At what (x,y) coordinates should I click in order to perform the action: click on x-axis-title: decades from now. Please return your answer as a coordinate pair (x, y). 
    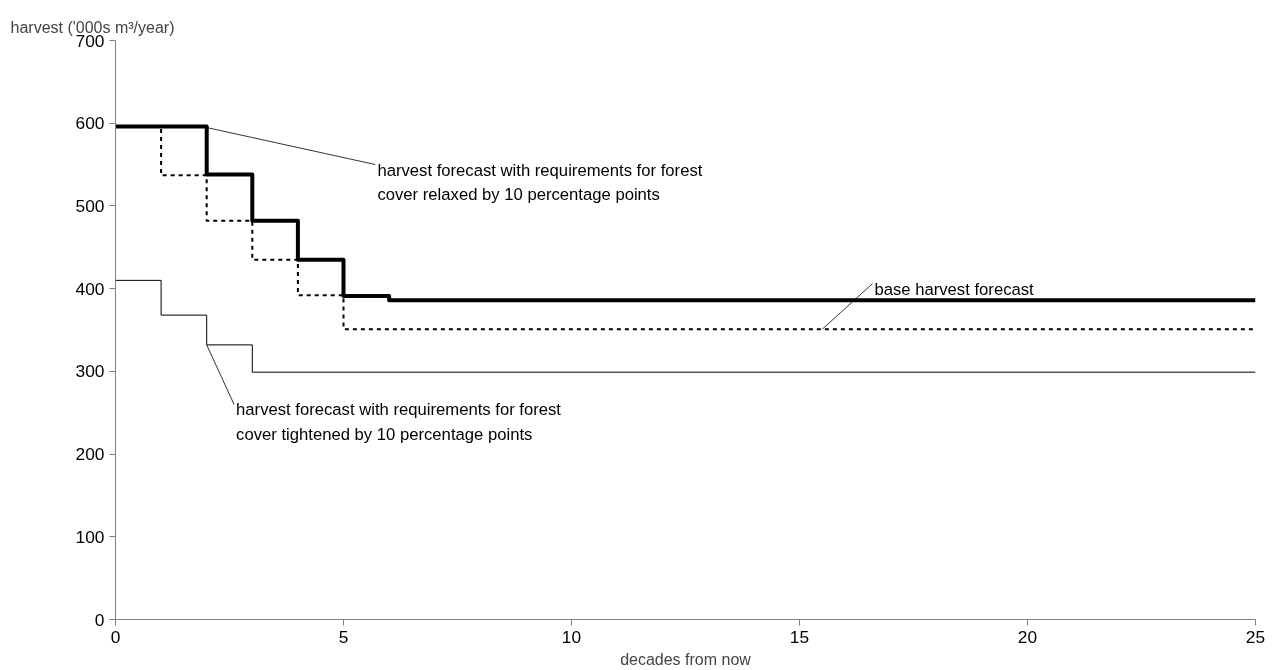
    Looking at the image, I should click on (686, 659).